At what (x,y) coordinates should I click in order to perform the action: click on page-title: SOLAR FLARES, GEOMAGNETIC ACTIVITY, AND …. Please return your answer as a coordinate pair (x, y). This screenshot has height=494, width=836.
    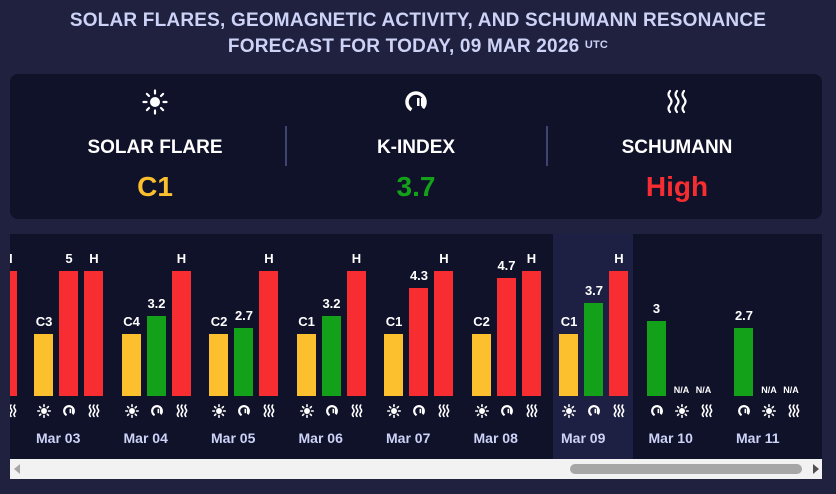
    Looking at the image, I should click on (418, 35).